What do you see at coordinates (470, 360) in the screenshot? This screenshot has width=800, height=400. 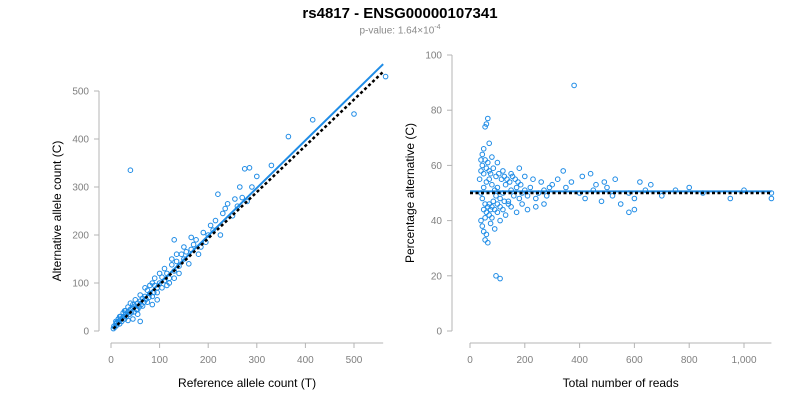 I see `percentage-x-tick-label: 0` at bounding box center [470, 360].